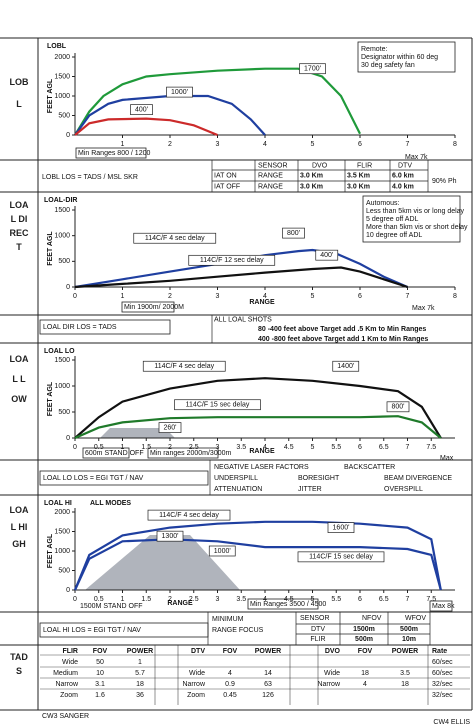 The width and height of the screenshot is (476, 727). What do you see at coordinates (100, 662) in the screenshot?
I see `label: 50` at bounding box center [100, 662].